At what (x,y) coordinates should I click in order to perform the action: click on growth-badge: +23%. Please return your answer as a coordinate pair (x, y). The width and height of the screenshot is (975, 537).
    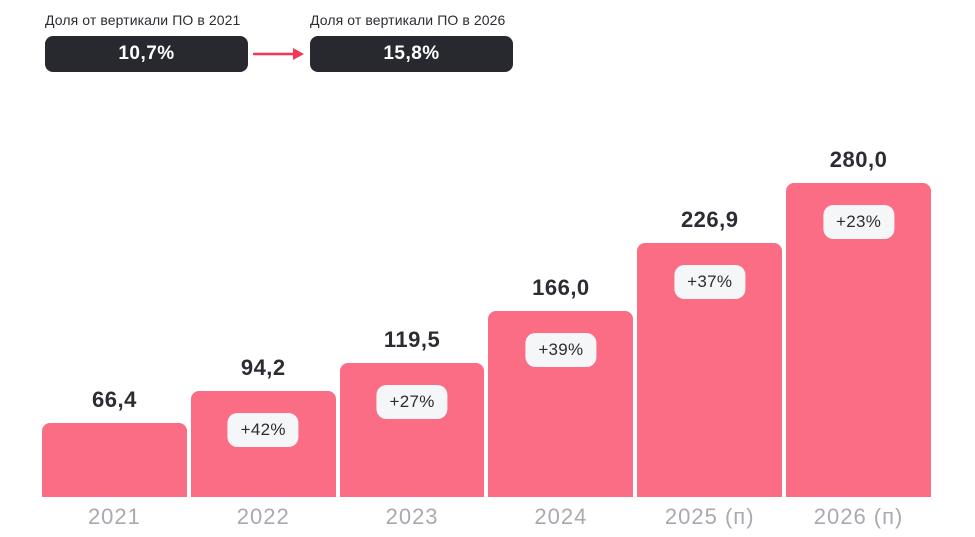
    Looking at the image, I should click on (858, 222).